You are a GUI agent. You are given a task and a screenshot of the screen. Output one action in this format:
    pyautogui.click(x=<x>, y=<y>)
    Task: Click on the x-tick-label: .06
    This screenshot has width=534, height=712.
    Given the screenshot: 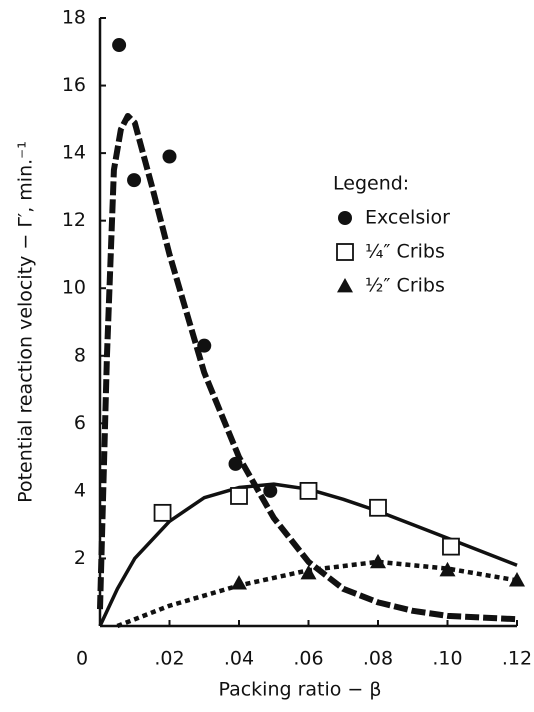 What is the action you would take?
    pyautogui.click(x=308, y=659)
    